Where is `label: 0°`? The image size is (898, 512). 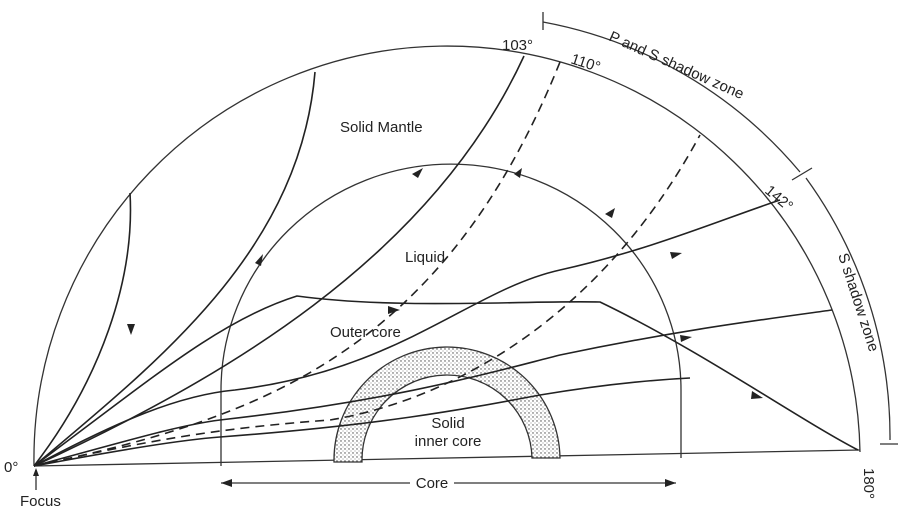
label: 0° is located at coordinates (11, 467).